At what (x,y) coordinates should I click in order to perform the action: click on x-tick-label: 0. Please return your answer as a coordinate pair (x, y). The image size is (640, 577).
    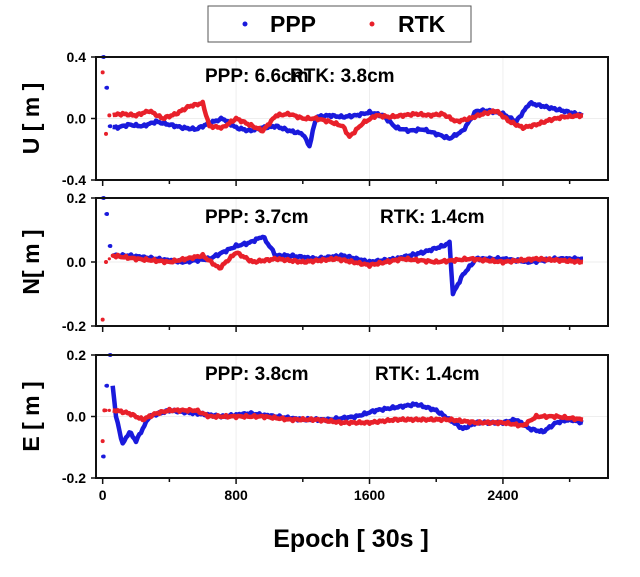
    Looking at the image, I should click on (103, 495).